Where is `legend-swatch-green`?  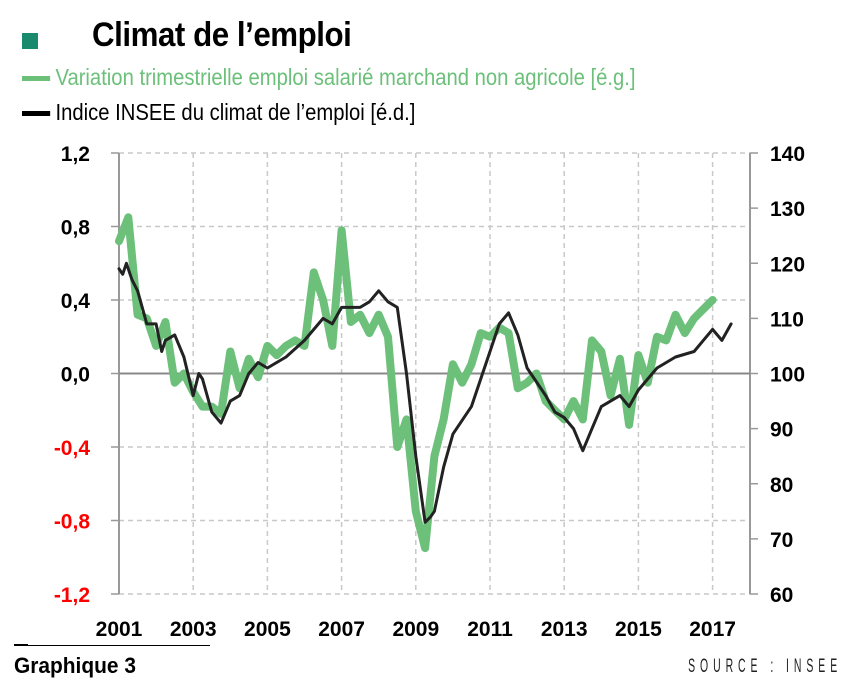 legend-swatch-green is located at coordinates (36, 79).